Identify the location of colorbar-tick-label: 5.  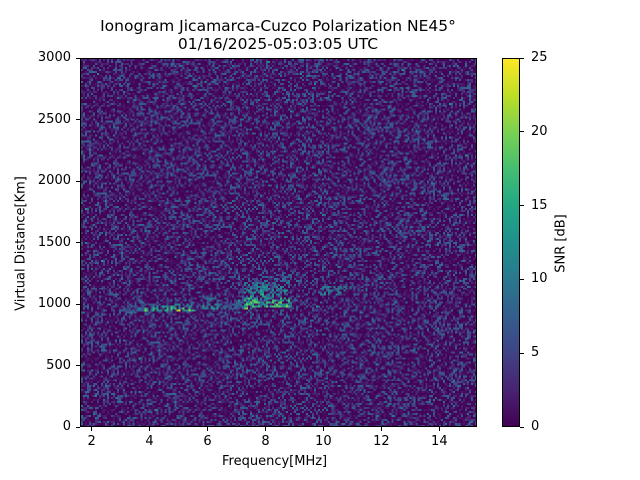
(535, 353).